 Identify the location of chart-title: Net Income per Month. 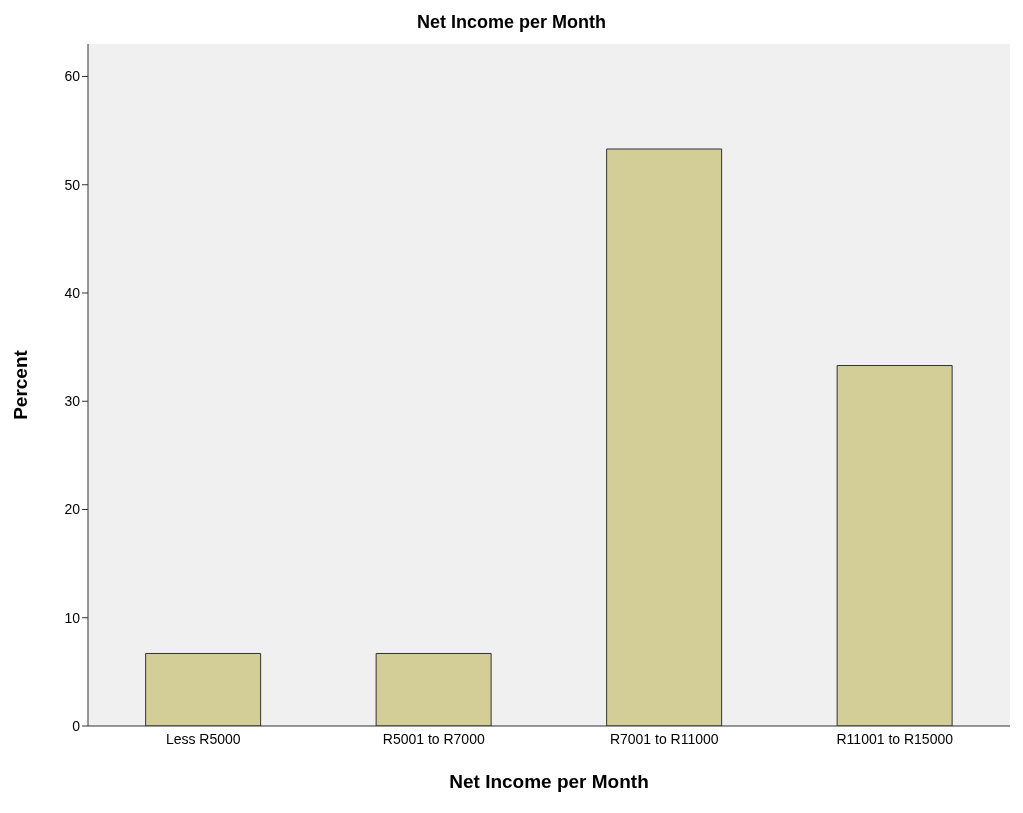
(511, 22).